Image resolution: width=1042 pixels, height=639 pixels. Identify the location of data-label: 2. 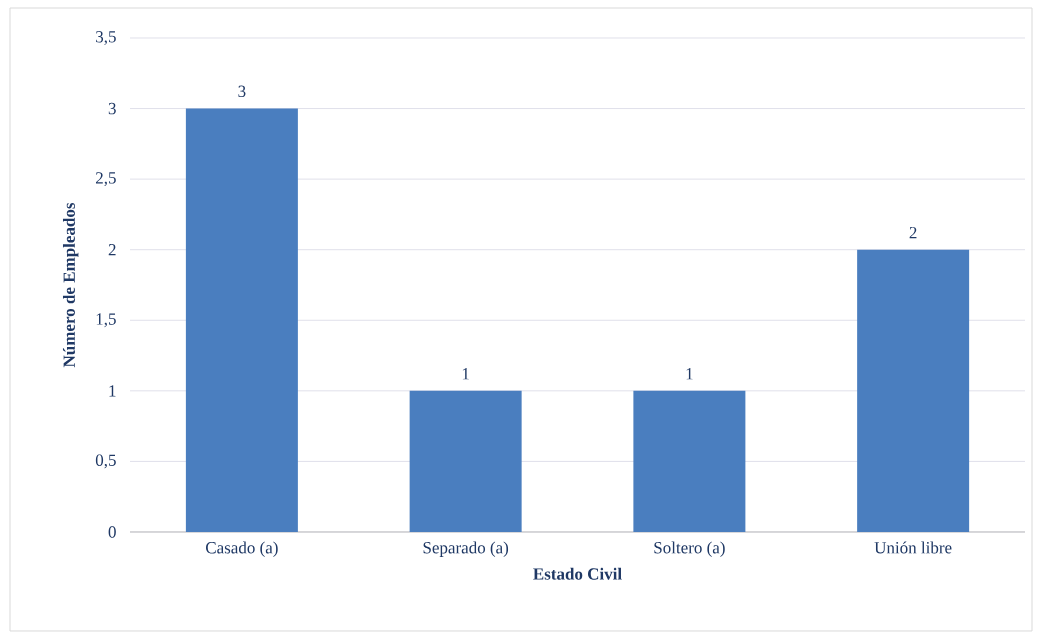
(913, 232).